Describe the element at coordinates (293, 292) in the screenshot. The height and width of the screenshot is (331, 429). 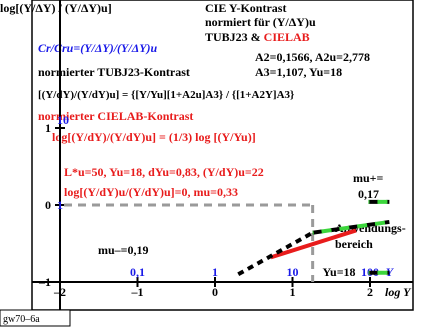
I see `x-tick-label: 1` at that location.